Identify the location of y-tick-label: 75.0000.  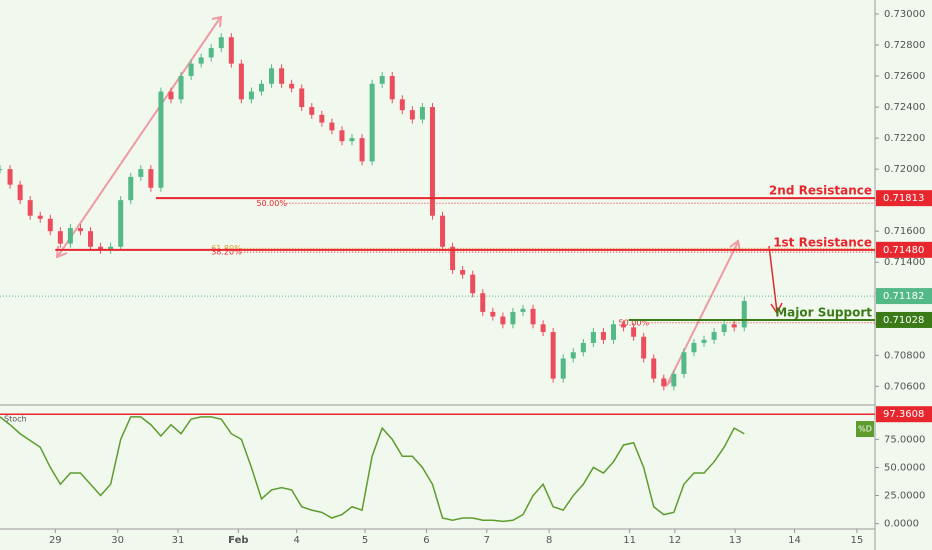
(904, 439).